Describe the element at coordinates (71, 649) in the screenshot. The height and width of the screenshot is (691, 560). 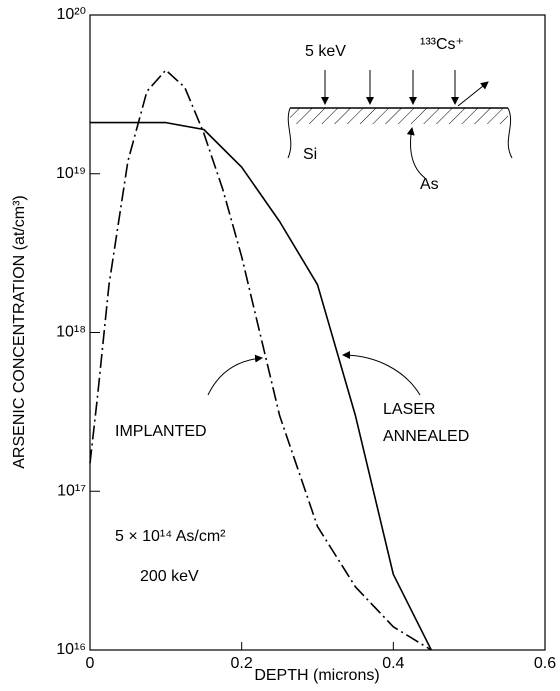
I see `y-tick-label: 10¹⁶` at that location.